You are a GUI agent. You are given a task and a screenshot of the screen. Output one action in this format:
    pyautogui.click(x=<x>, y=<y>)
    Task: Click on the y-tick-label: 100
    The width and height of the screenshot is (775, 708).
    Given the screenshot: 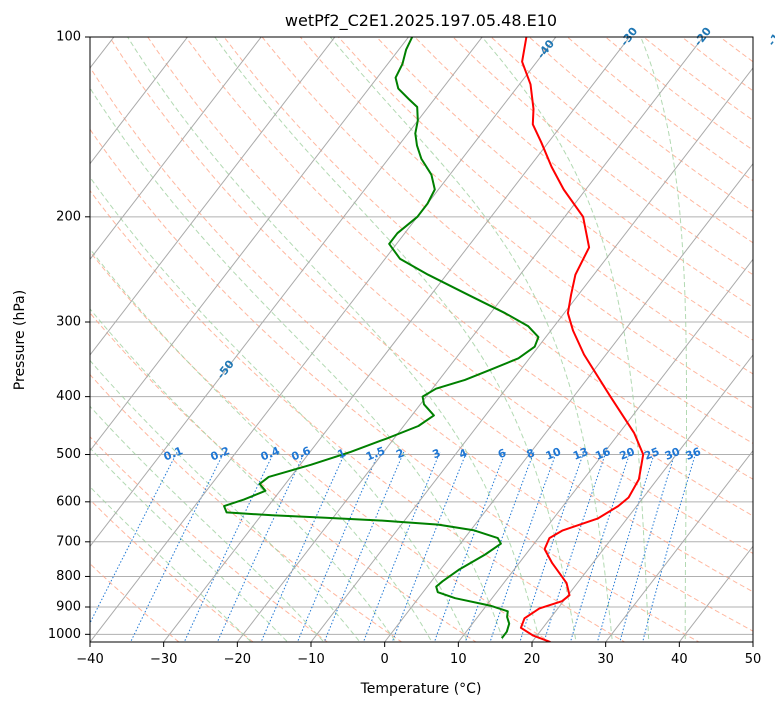 What is the action you would take?
    pyautogui.click(x=68, y=37)
    